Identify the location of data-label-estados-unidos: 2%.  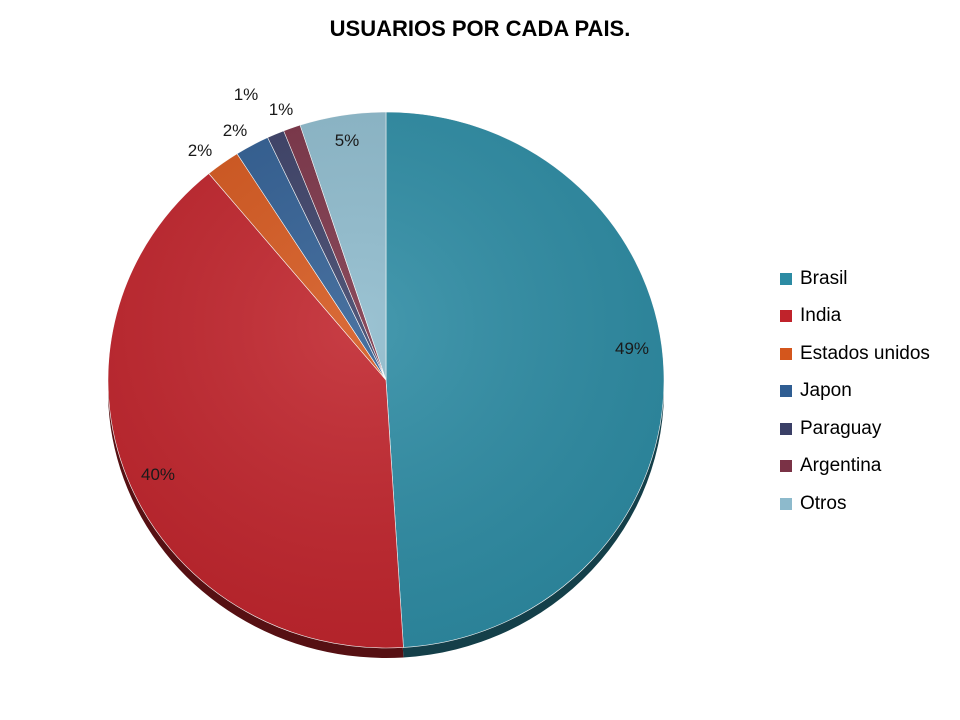
(200, 150).